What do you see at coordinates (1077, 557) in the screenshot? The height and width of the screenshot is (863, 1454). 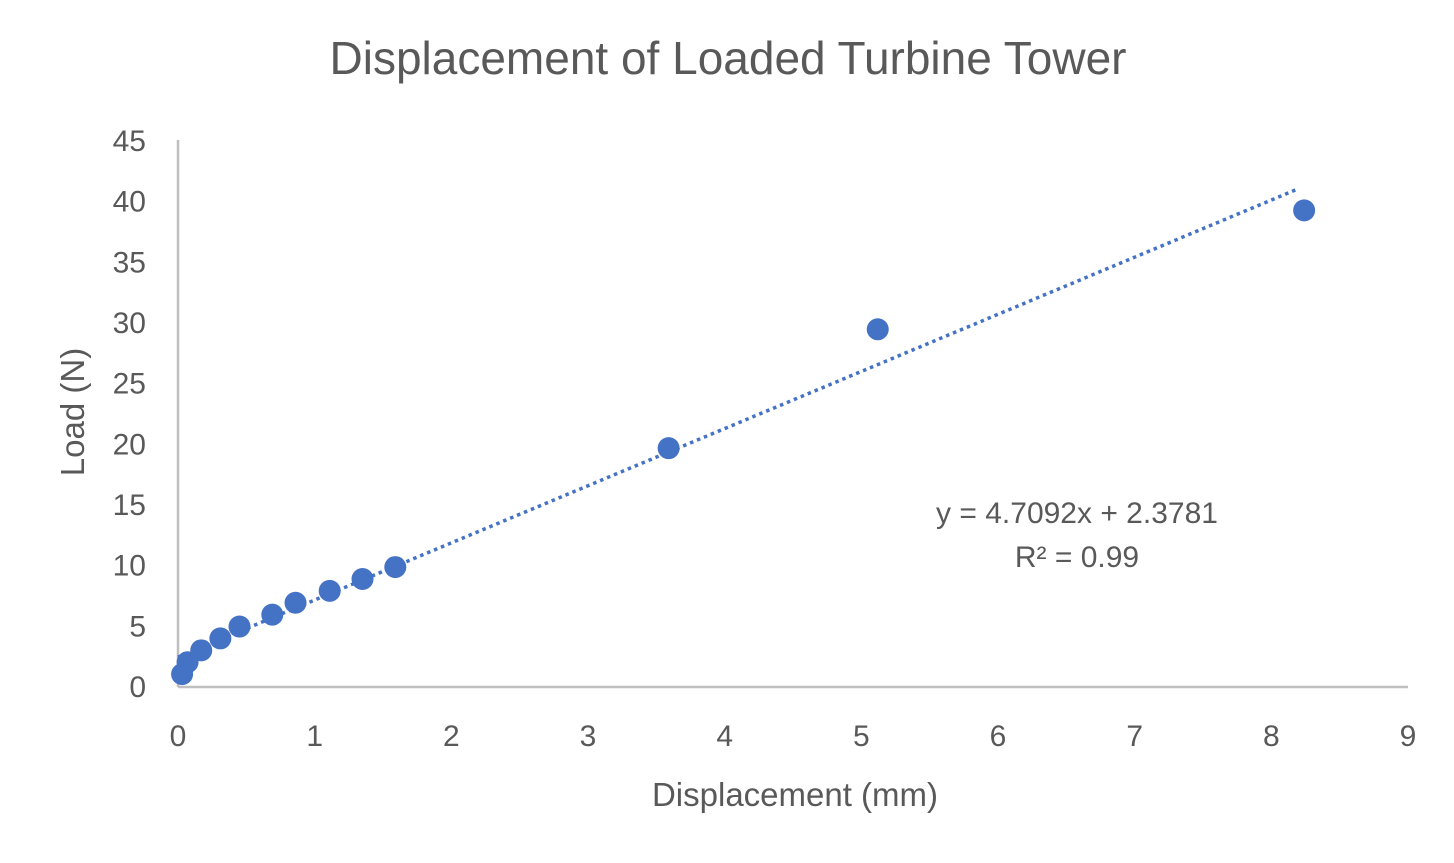 I see `trendline-r2: R² = 0.99` at bounding box center [1077, 557].